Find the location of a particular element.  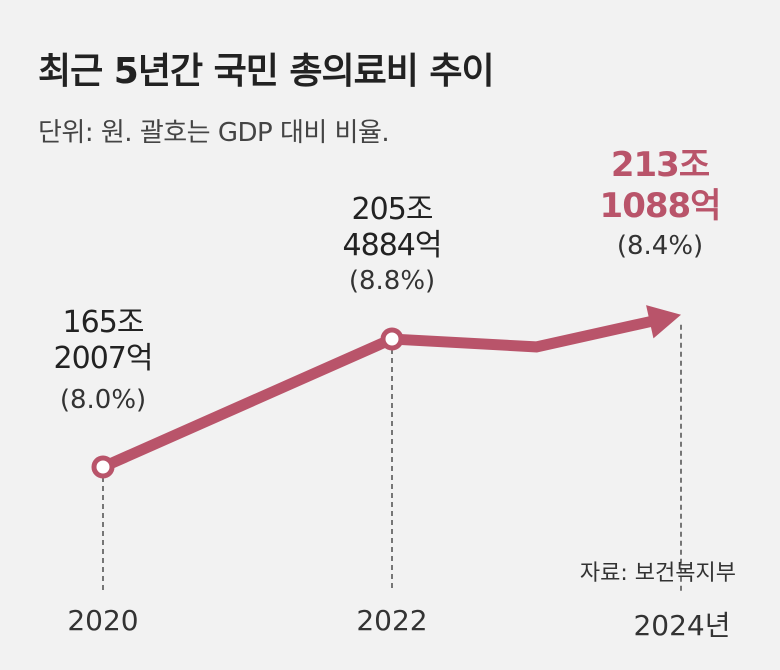

source-note: 자료: 보건복지부 is located at coordinates (657, 573).